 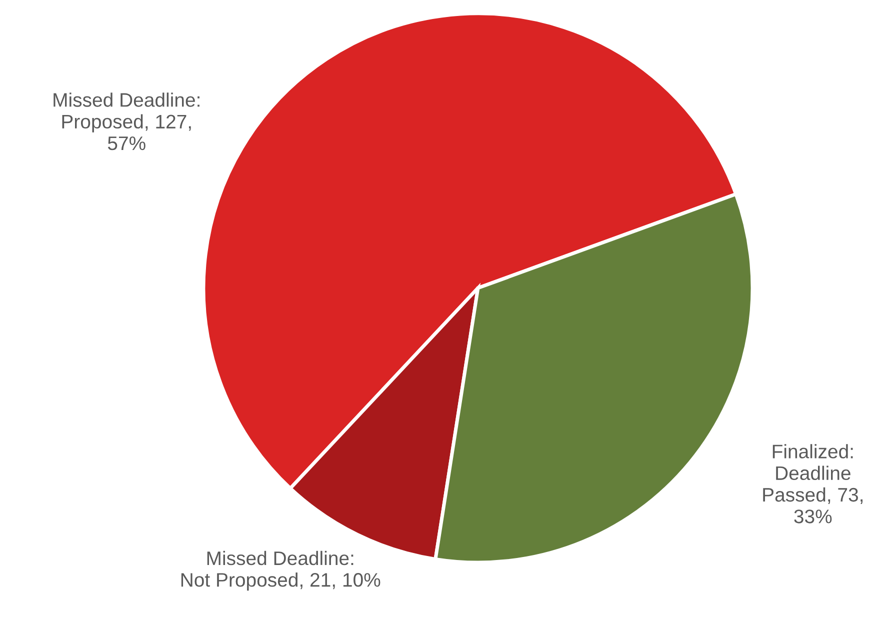 I want to click on slice-label: Missed Deadline: Proposed, 127, 57%, so click(x=127, y=121).